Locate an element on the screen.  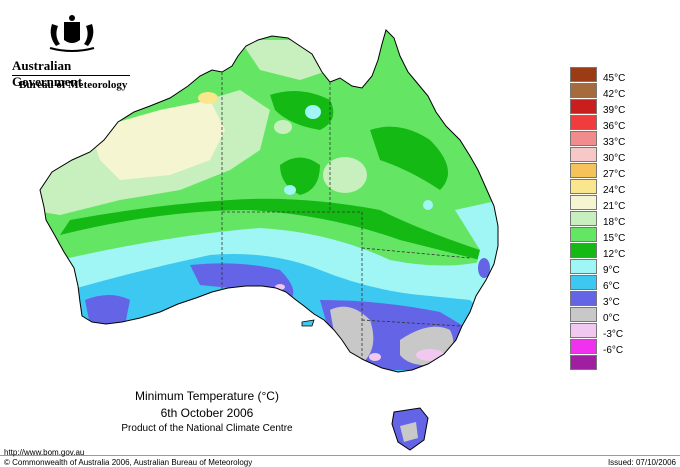
legend-row: 6°C is located at coordinates (605, 283).